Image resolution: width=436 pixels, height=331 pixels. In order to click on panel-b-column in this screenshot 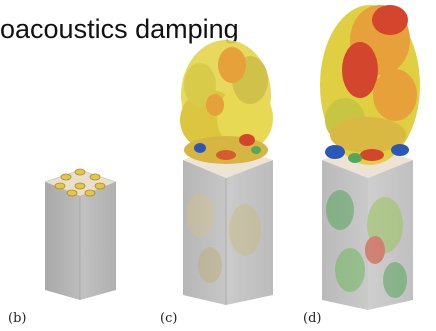, I will do `click(80, 234)`.